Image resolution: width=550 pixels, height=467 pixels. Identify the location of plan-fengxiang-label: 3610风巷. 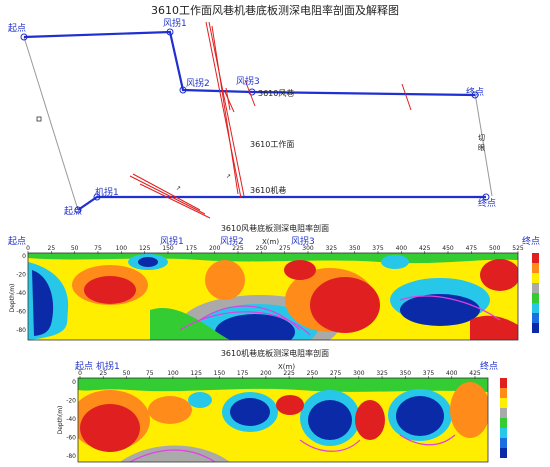
(276, 93).